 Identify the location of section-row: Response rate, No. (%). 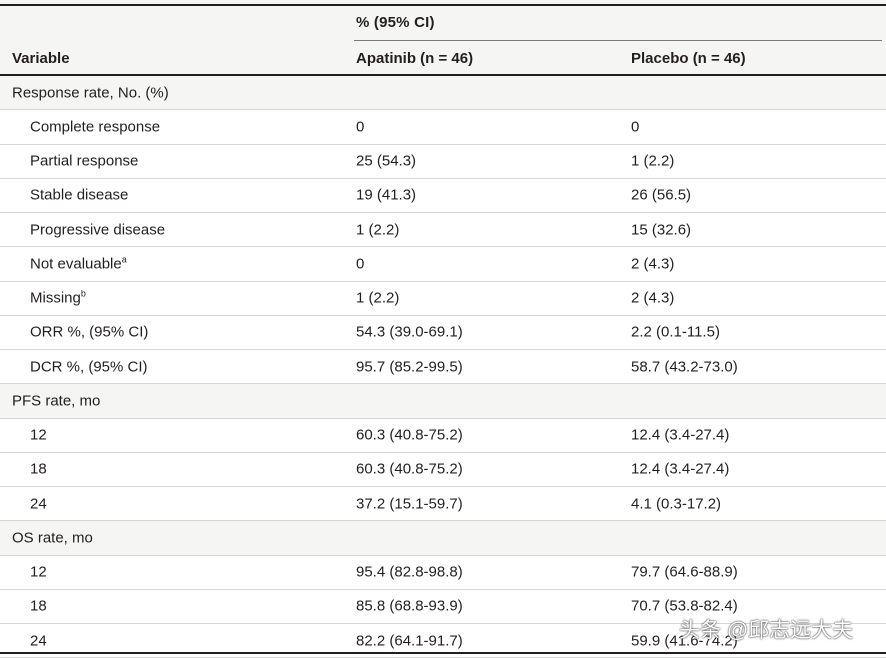
(443, 93).